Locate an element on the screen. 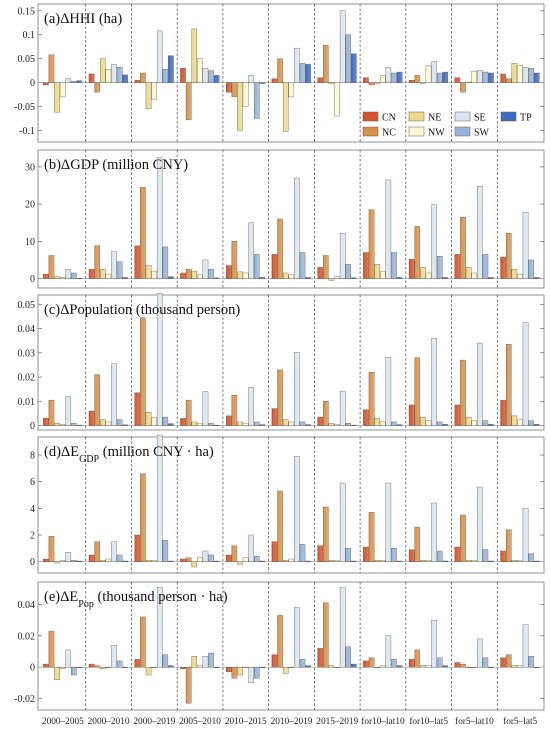 The width and height of the screenshot is (550, 730). panel-title-main: (d)ΔE is located at coordinates (61, 452).